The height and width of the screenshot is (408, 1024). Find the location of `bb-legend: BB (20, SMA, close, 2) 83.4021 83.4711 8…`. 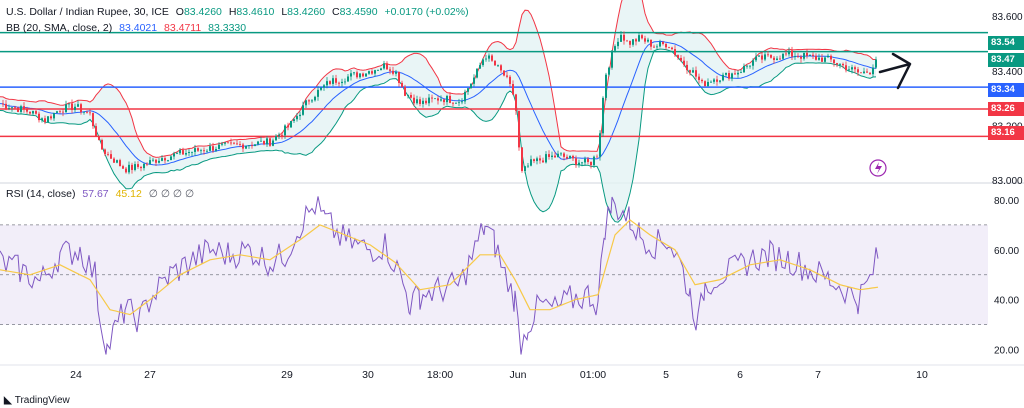

bb-legend: BB (20, SMA, close, 2) 83.4021 83.4711 8… is located at coordinates (128, 28).